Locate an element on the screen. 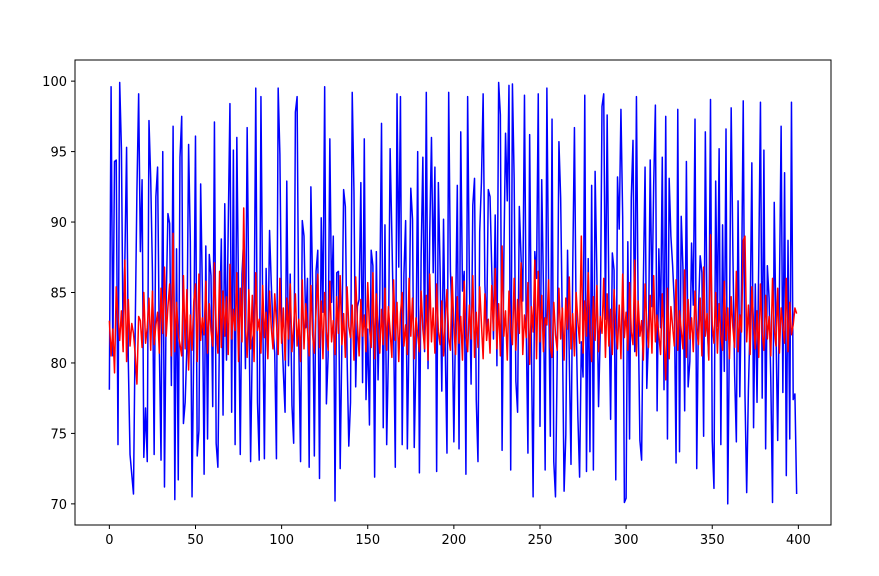 Image resolution: width=879 pixels, height=576 pixels. x-tick-label: 100 is located at coordinates (281, 540).